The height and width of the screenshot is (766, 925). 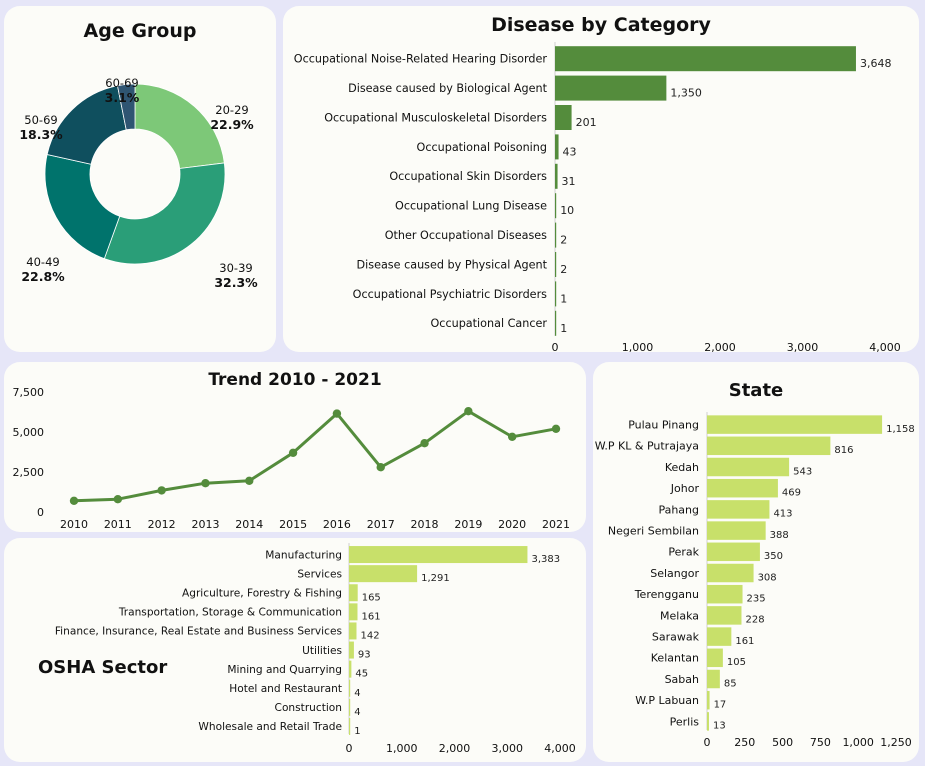 I want to click on slice-category-label: 40-49, so click(x=42, y=262).